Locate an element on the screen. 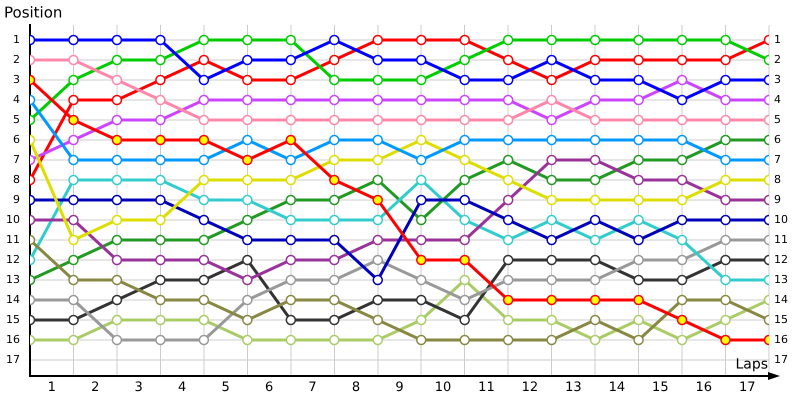  x-tick-label: 11 is located at coordinates (486, 388).